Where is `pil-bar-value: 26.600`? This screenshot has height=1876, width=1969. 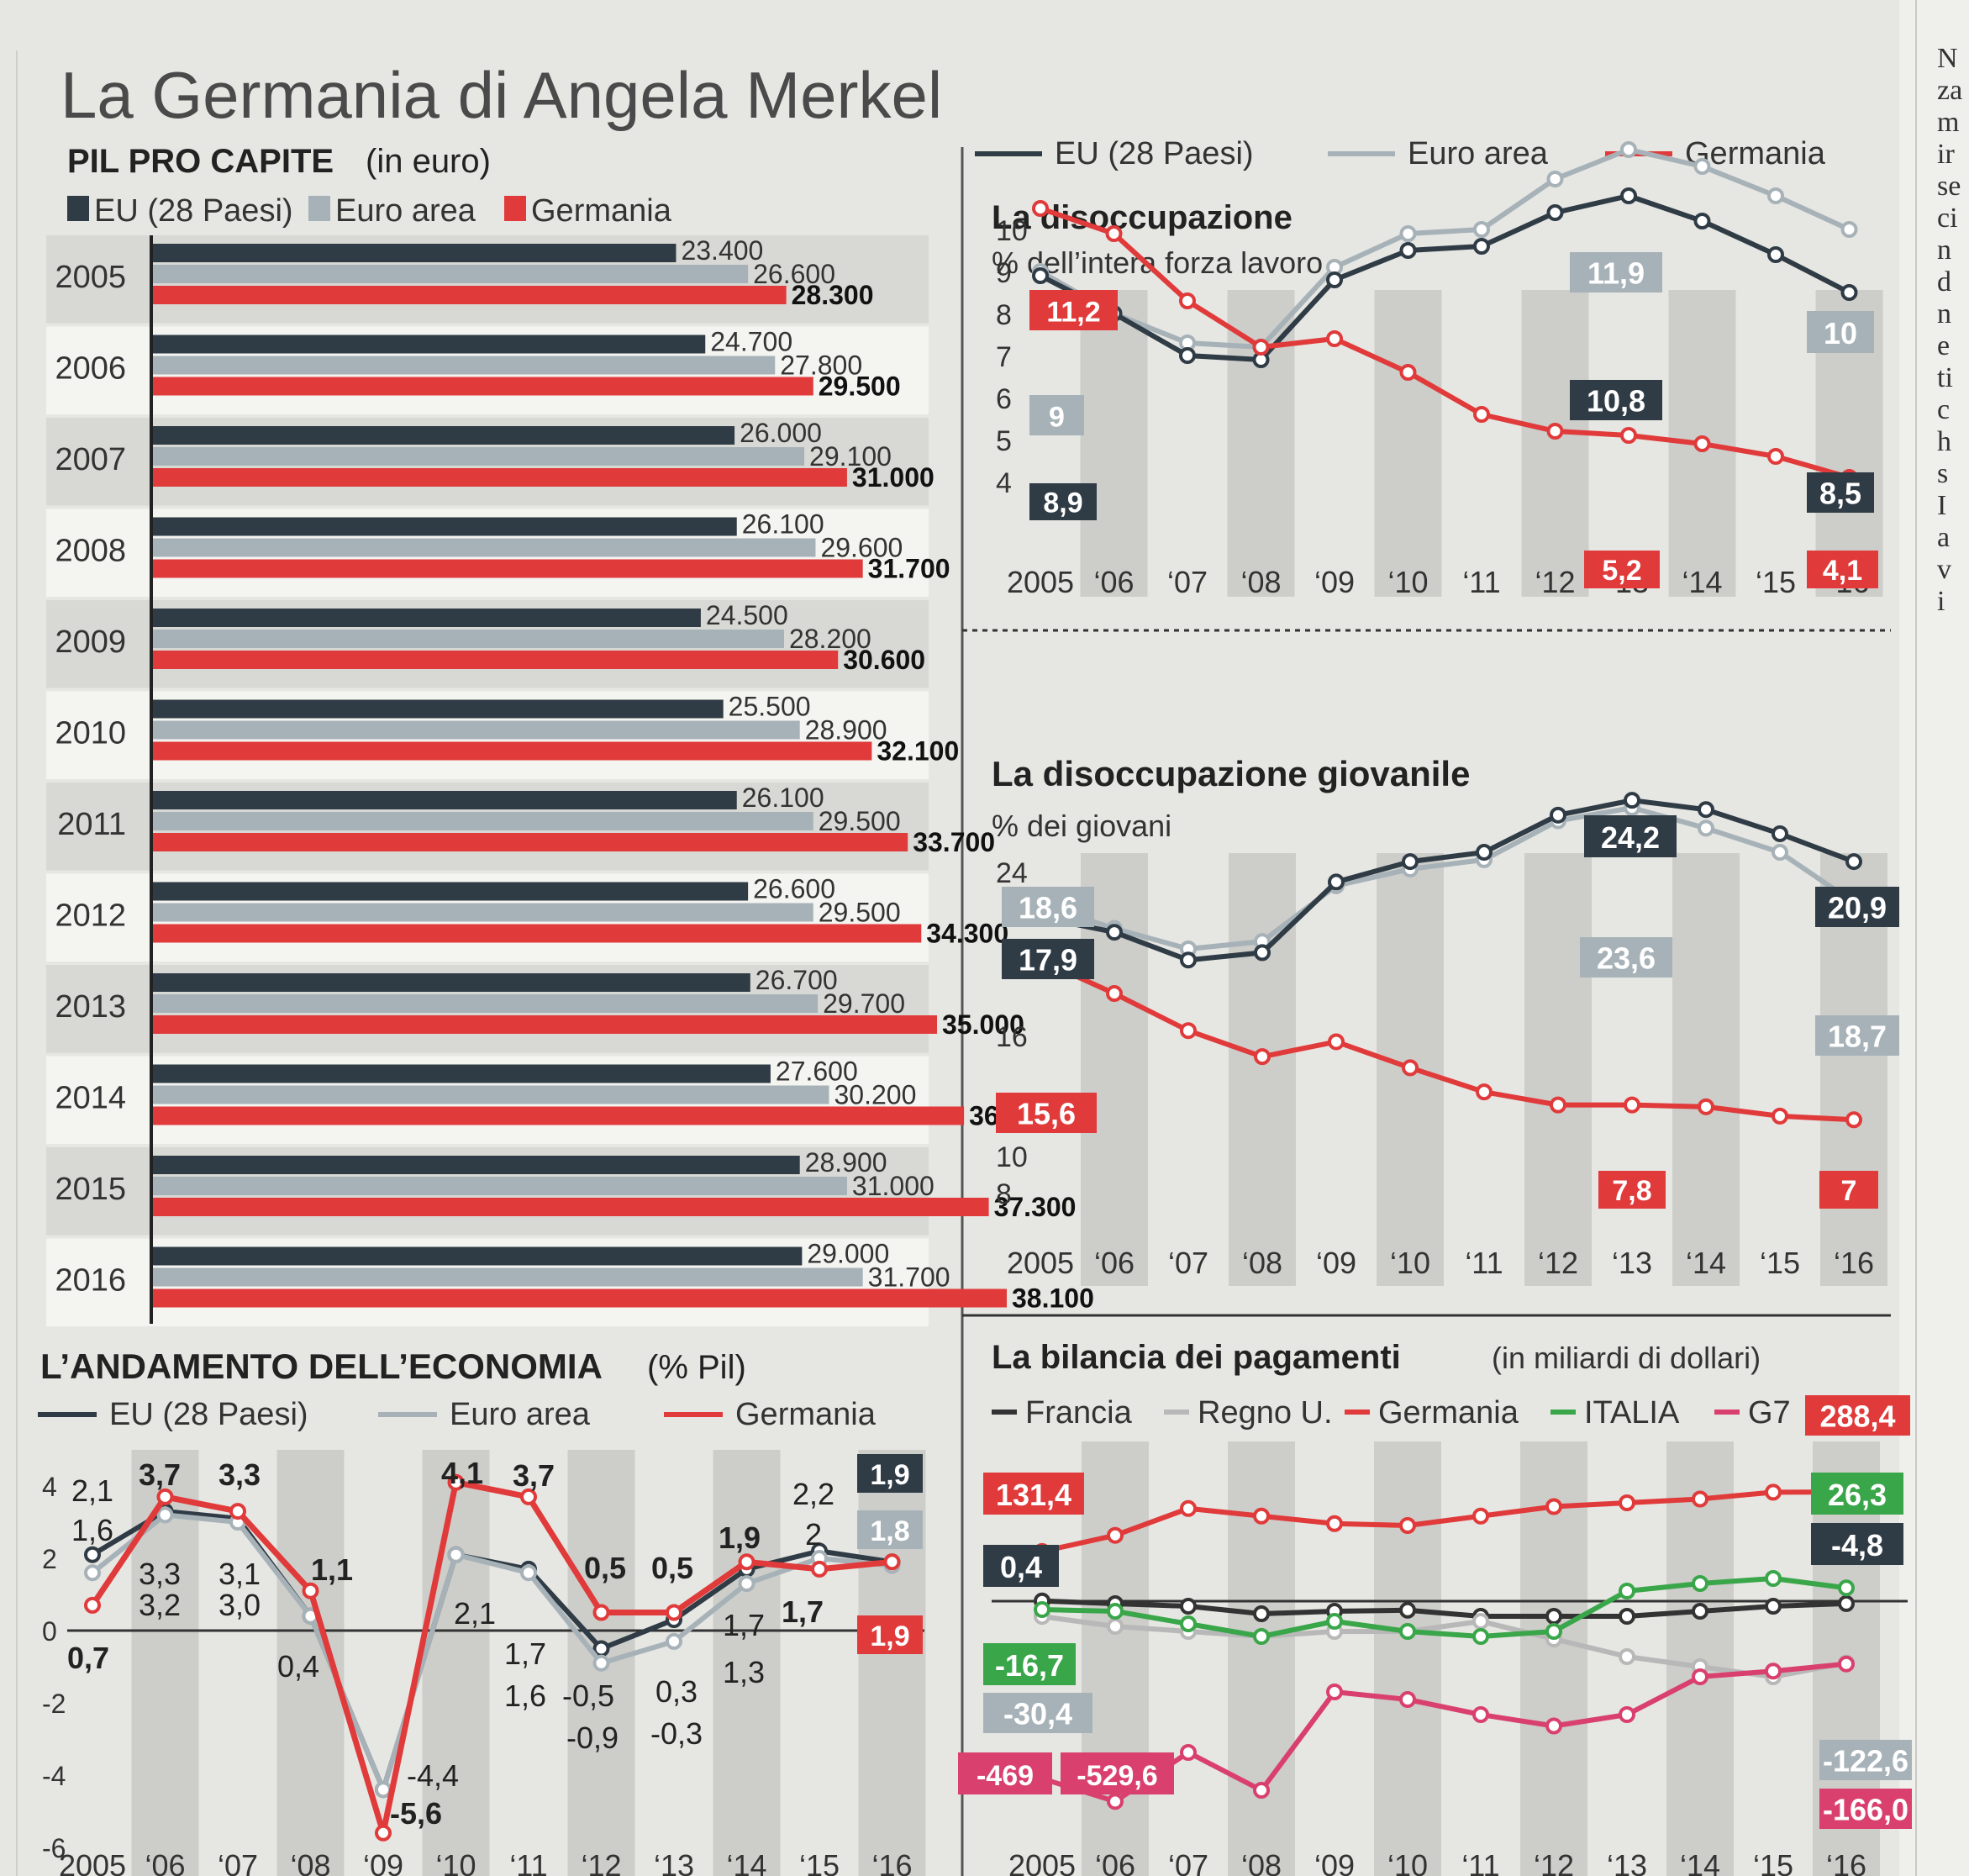 pil-bar-value: 26.600 is located at coordinates (794, 889).